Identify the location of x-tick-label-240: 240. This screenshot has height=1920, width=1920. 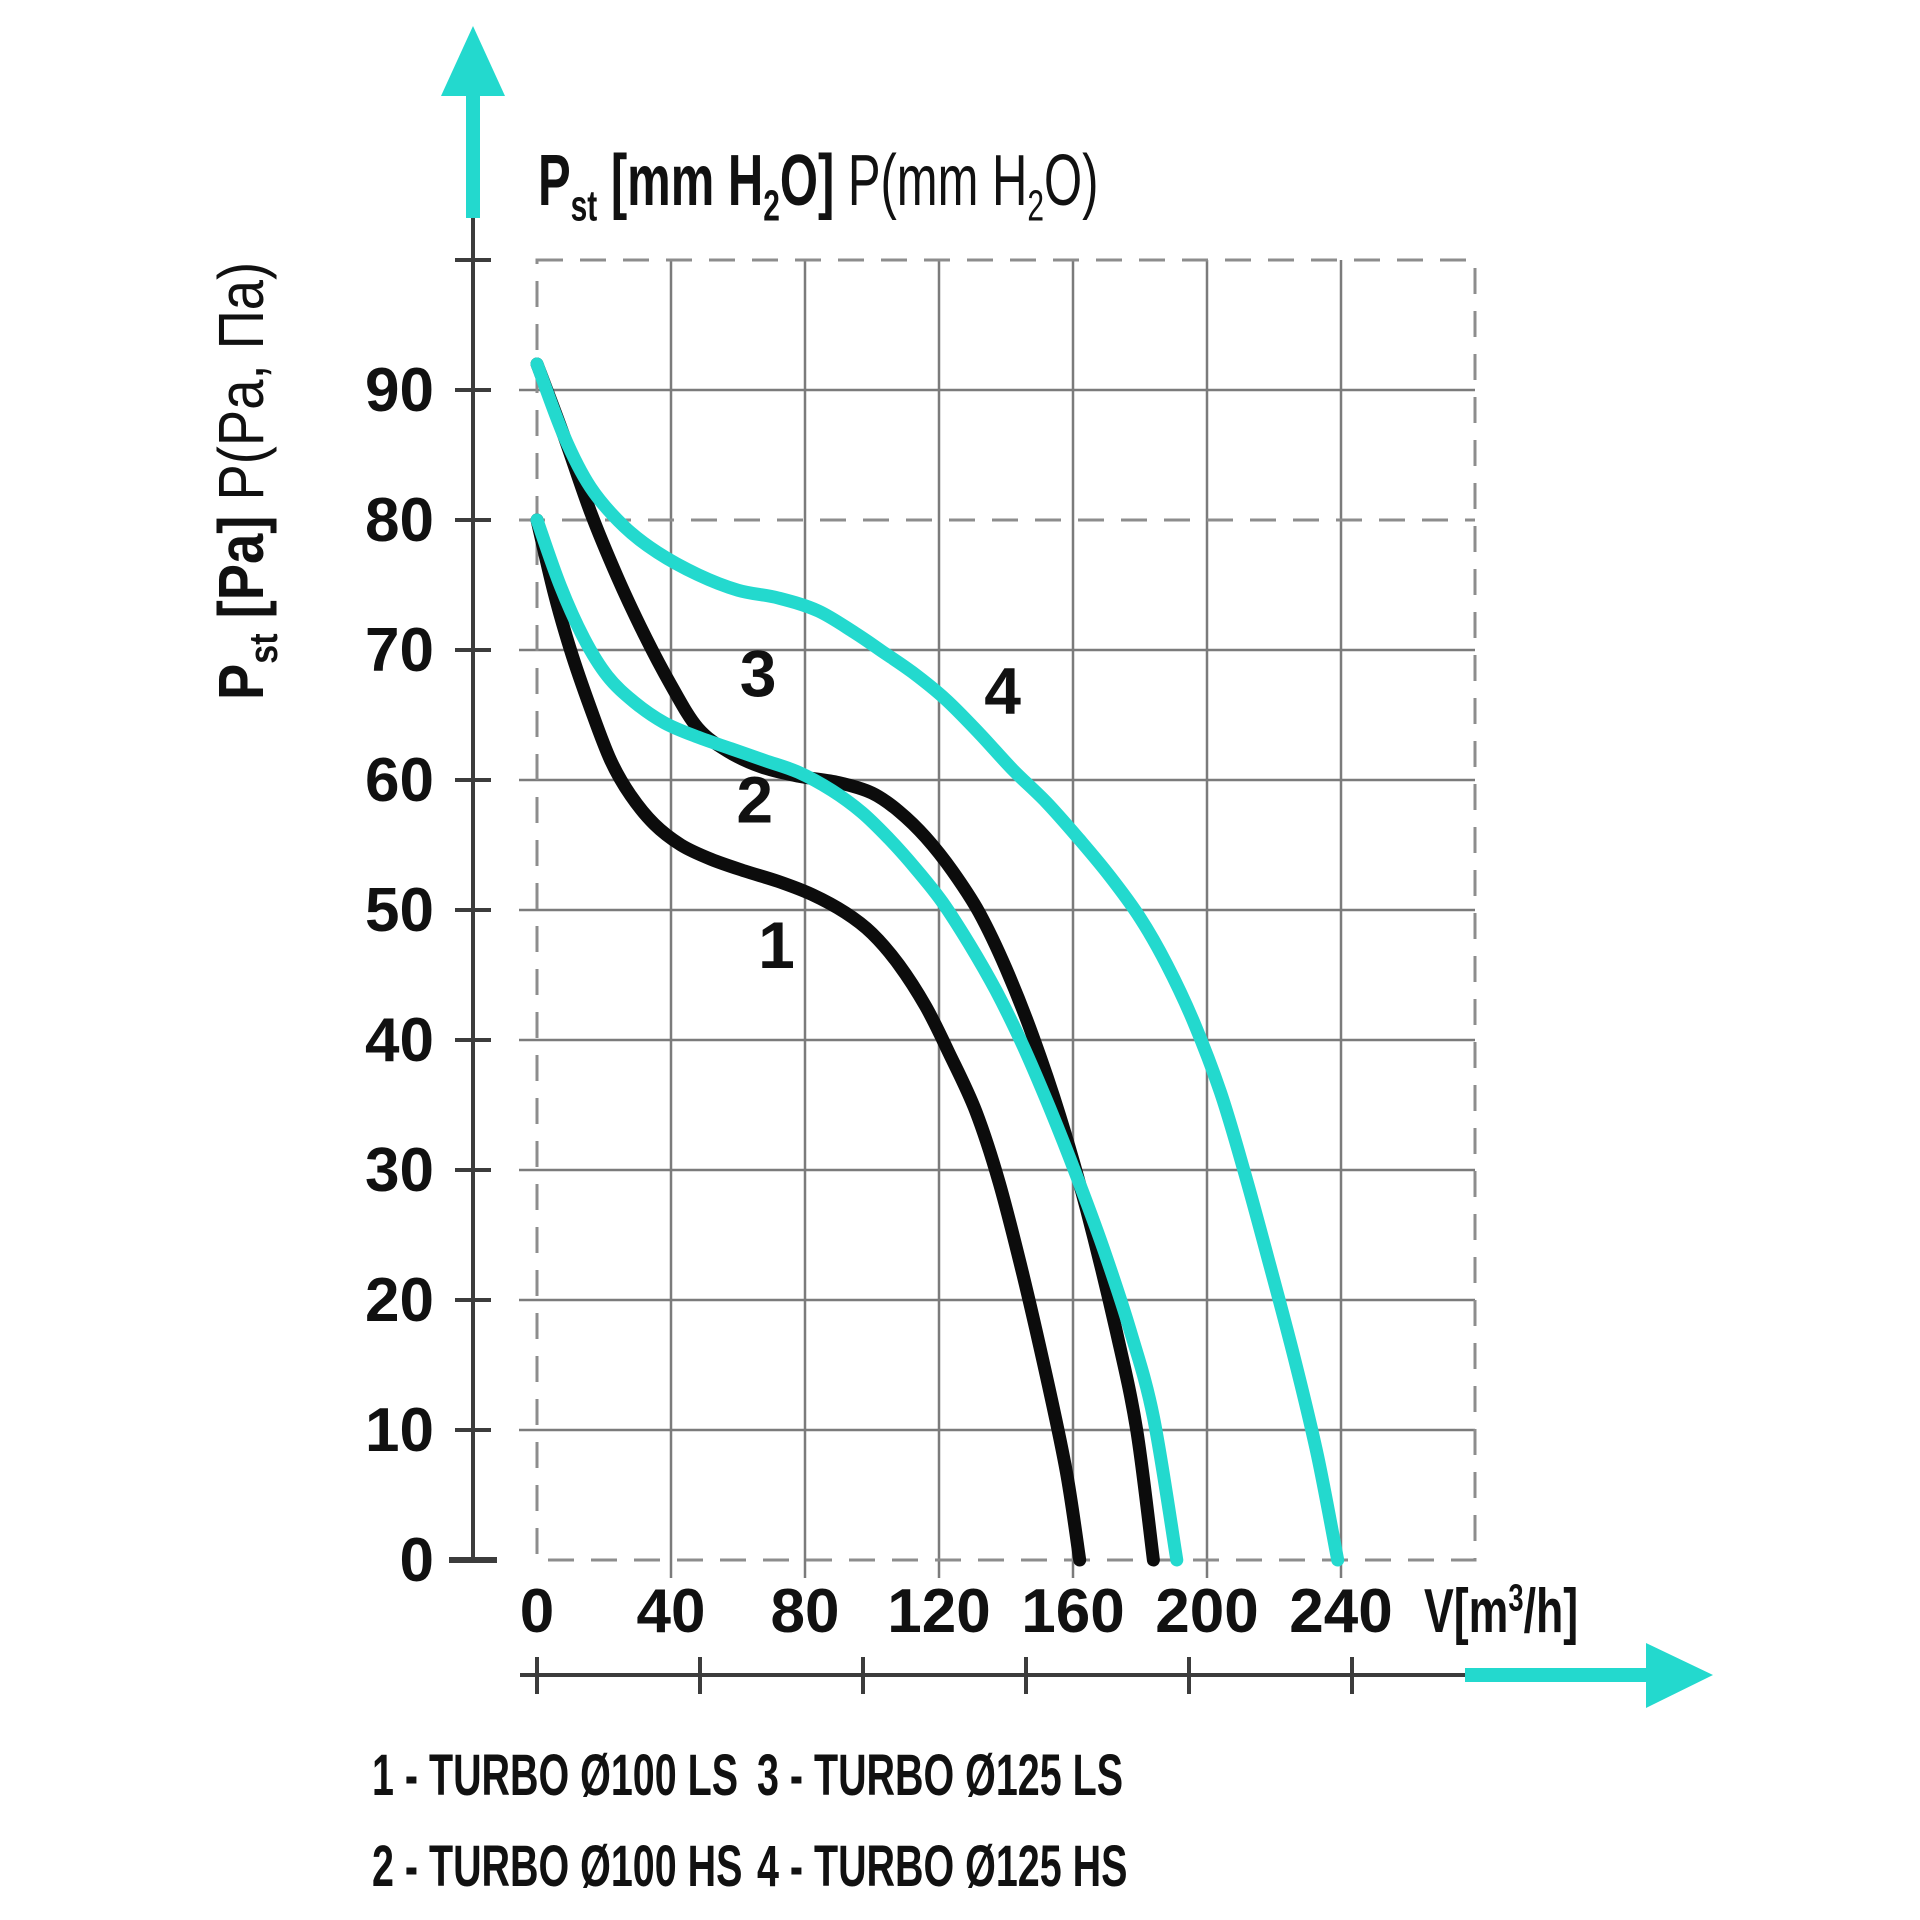
(1340, 1611).